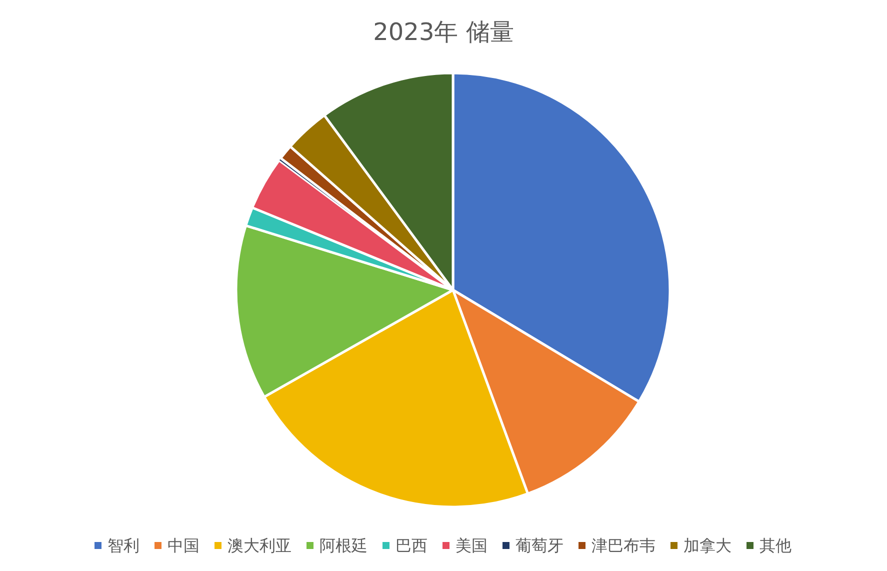 This screenshot has width=887, height=571. Describe the element at coordinates (443, 32) in the screenshot. I see `chart-title: 2023年 储量` at that location.